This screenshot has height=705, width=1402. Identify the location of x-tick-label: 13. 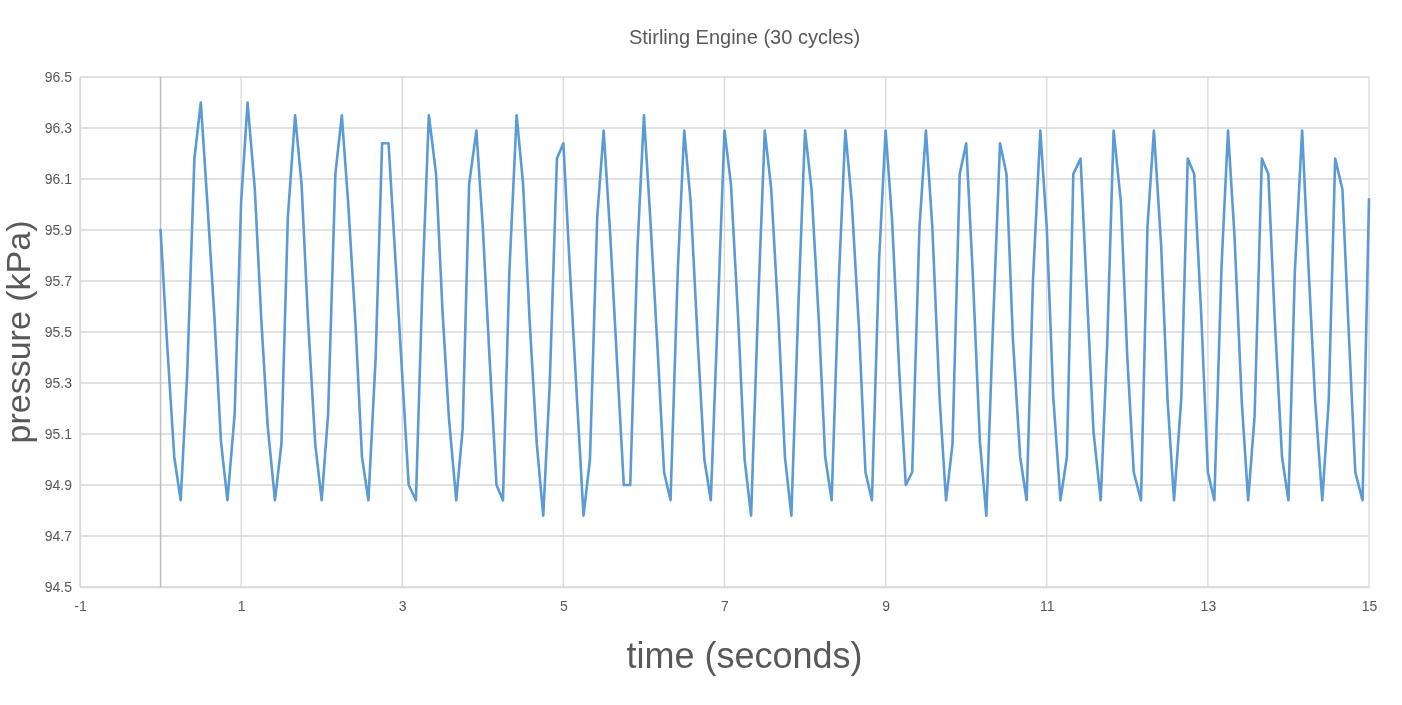
(1208, 605).